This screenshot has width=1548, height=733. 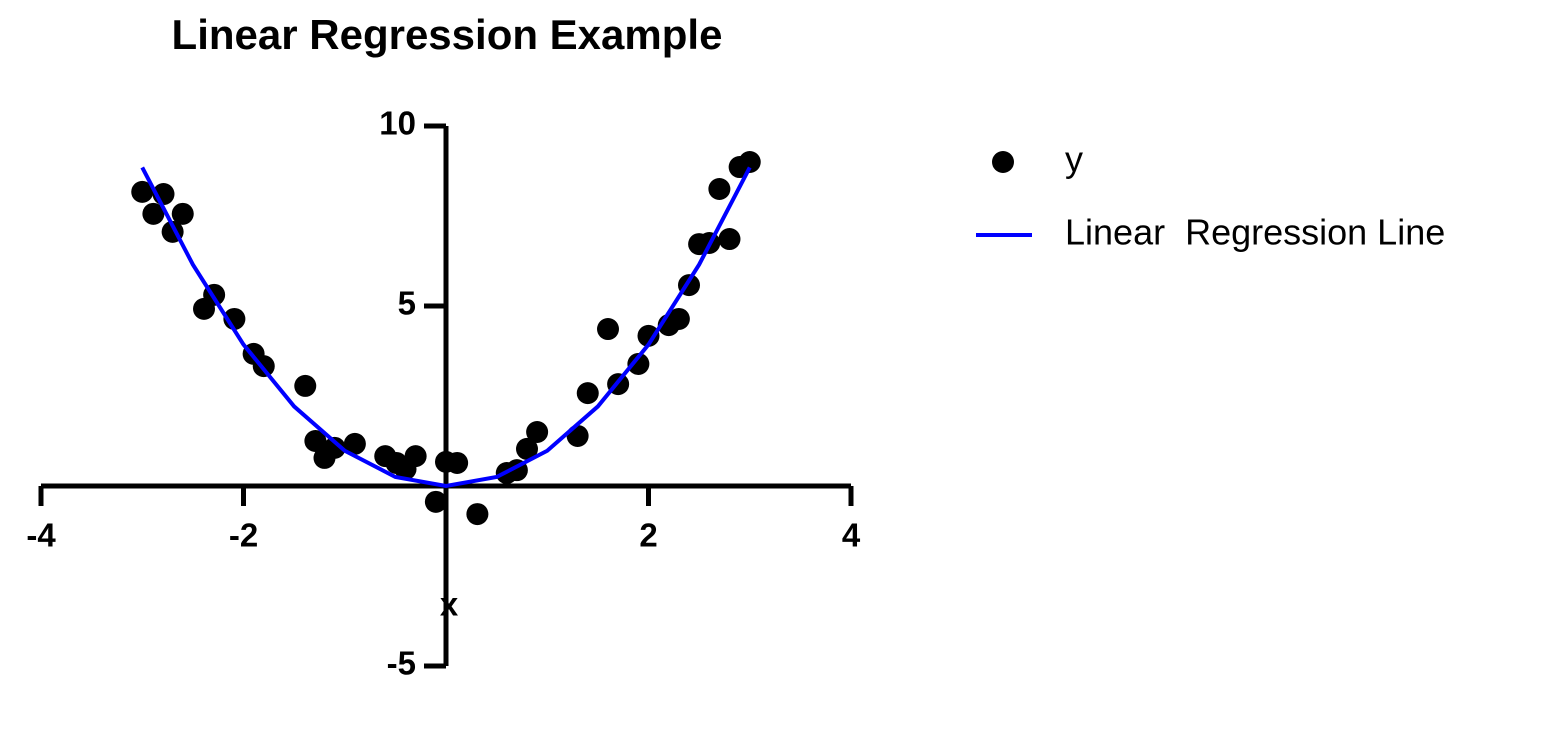 I want to click on x-tick-label: 2, so click(x=648, y=535).